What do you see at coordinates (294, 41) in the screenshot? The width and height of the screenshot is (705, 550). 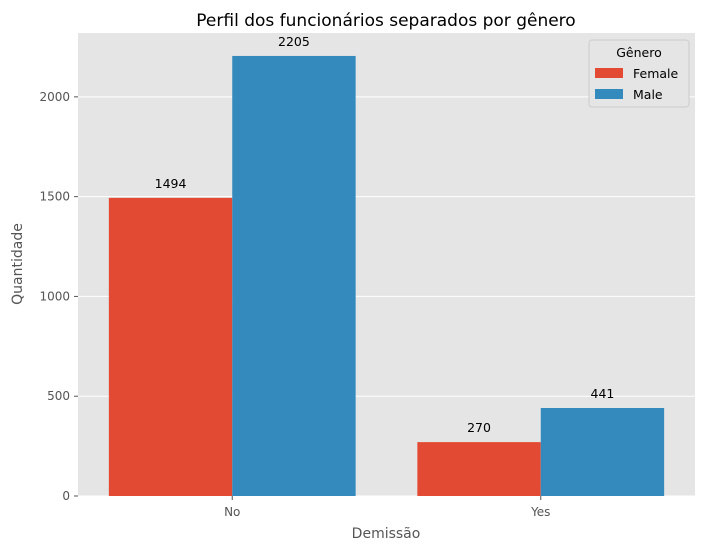 I see `data-label: 2205` at bounding box center [294, 41].